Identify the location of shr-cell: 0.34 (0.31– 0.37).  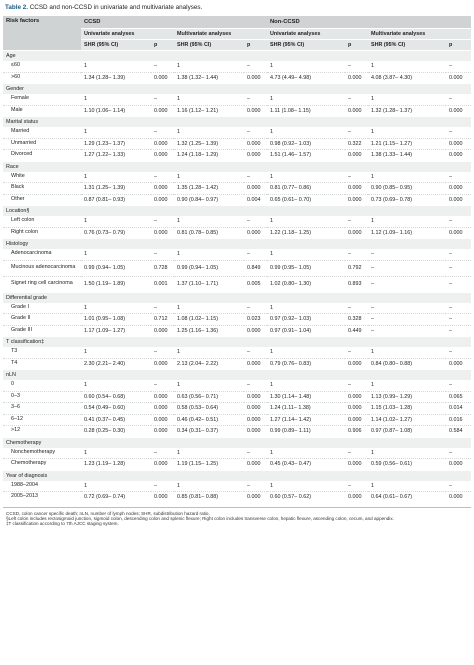
(209, 431).